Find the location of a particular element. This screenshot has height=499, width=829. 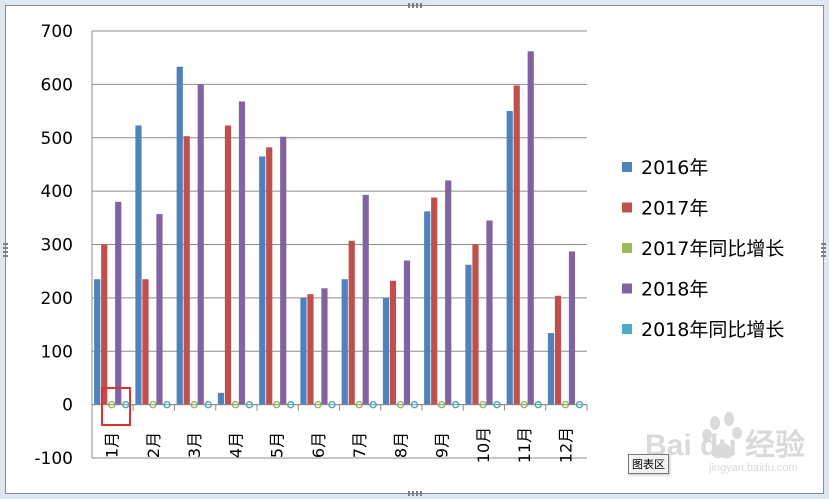

x-tick-label: 10月 is located at coordinates (483, 445).